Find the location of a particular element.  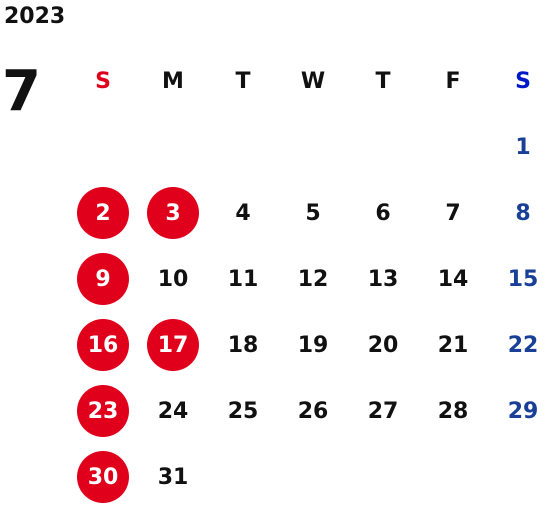

day-cell: 16 is located at coordinates (103, 345).